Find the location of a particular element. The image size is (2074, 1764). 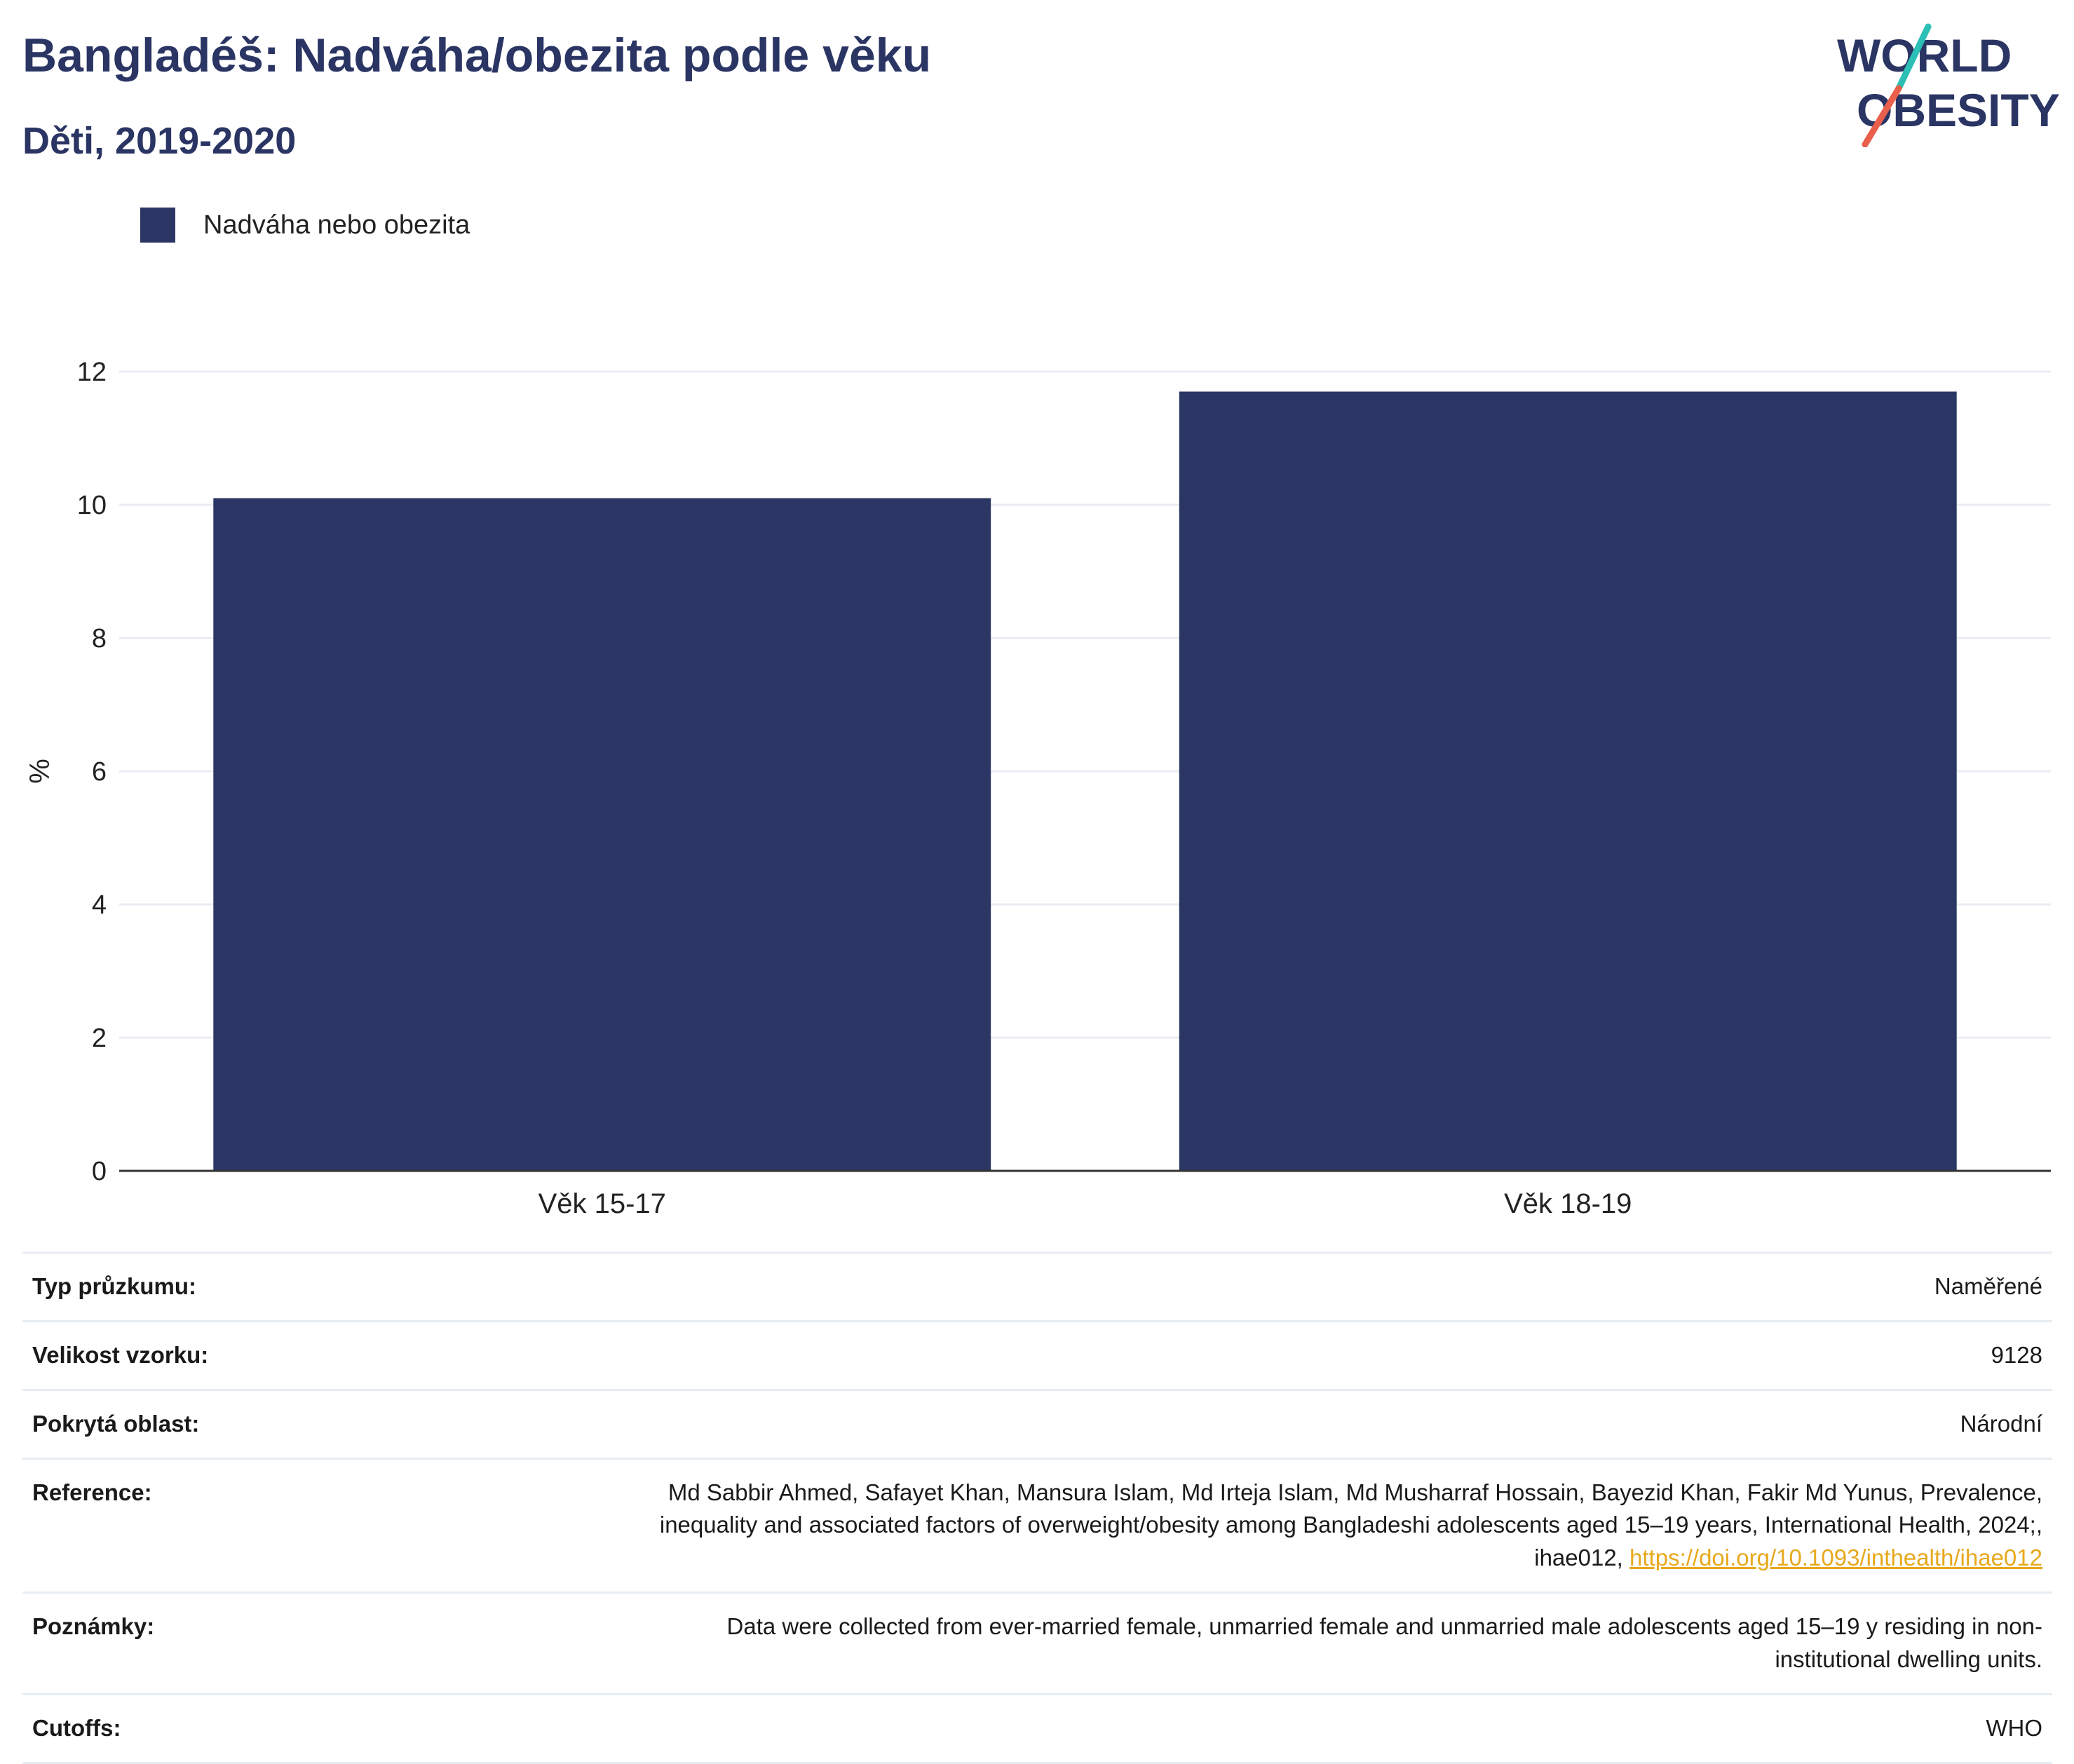

y-tick-label: 6 is located at coordinates (100, 772).